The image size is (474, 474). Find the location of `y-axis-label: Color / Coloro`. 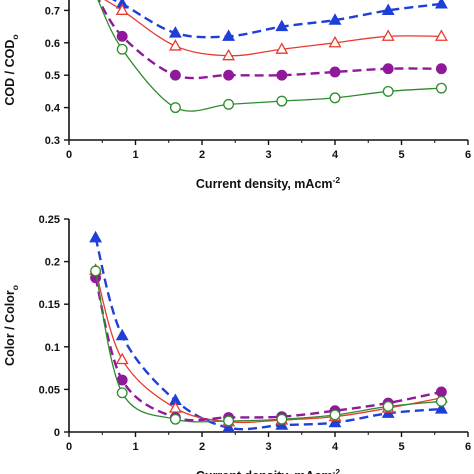

y-axis-label: Color / Coloro is located at coordinates (11, 325).